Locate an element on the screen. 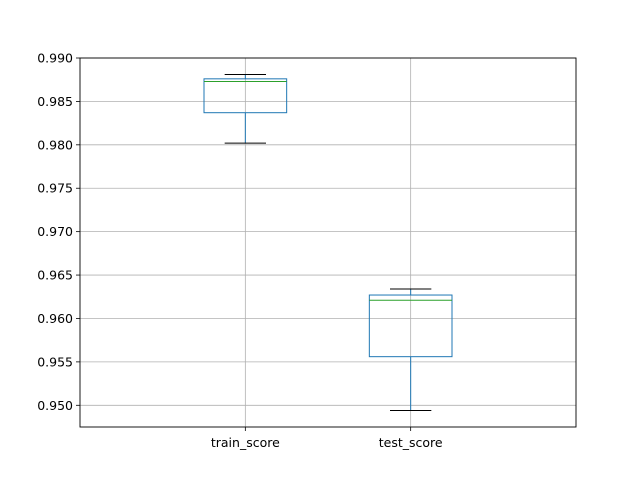 The height and width of the screenshot is (480, 640). y-tick-label: 0.950 is located at coordinates (55, 405).